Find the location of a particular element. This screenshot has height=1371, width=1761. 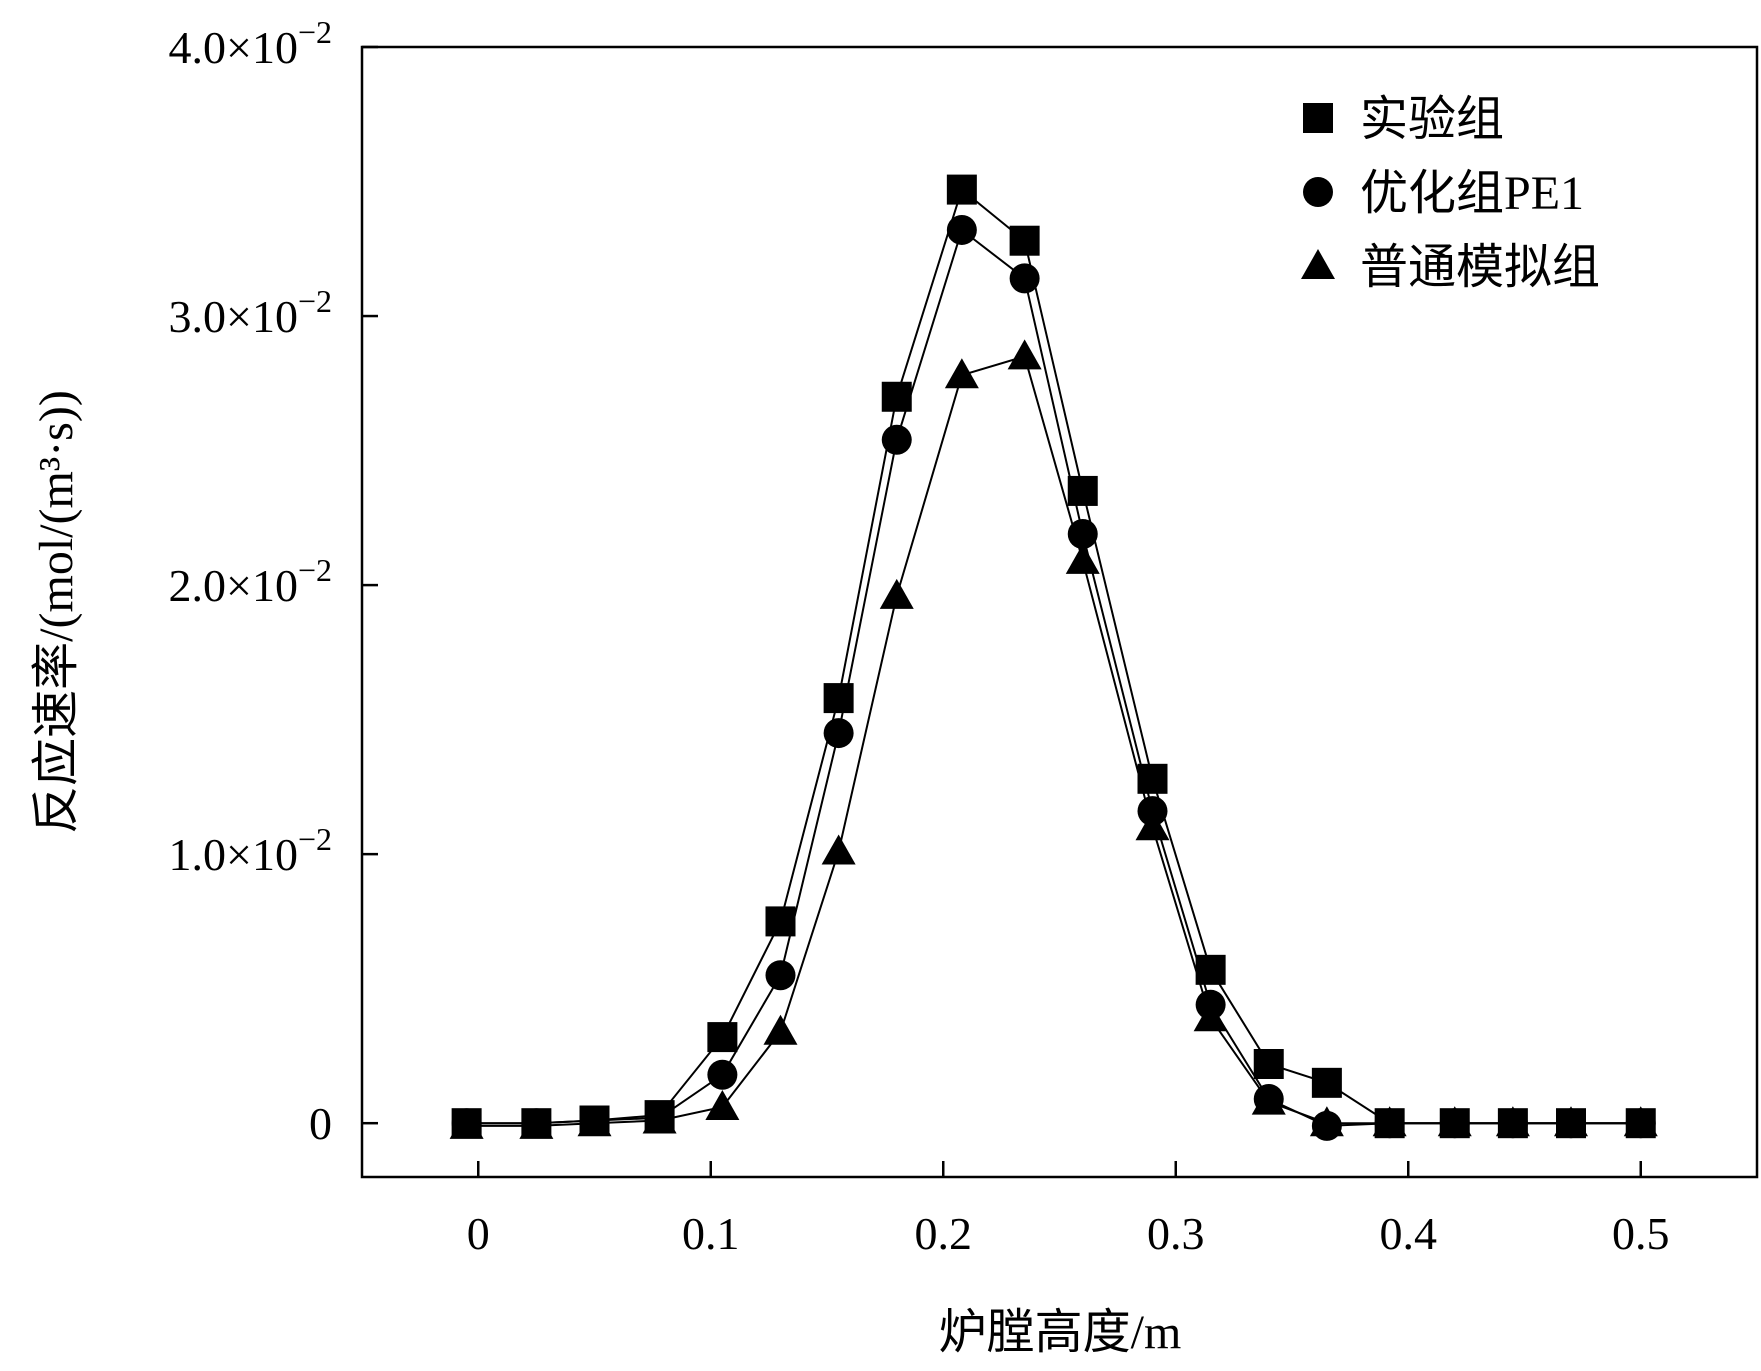

y-tick-label: 2.0×10⁻² is located at coordinates (251, 581).